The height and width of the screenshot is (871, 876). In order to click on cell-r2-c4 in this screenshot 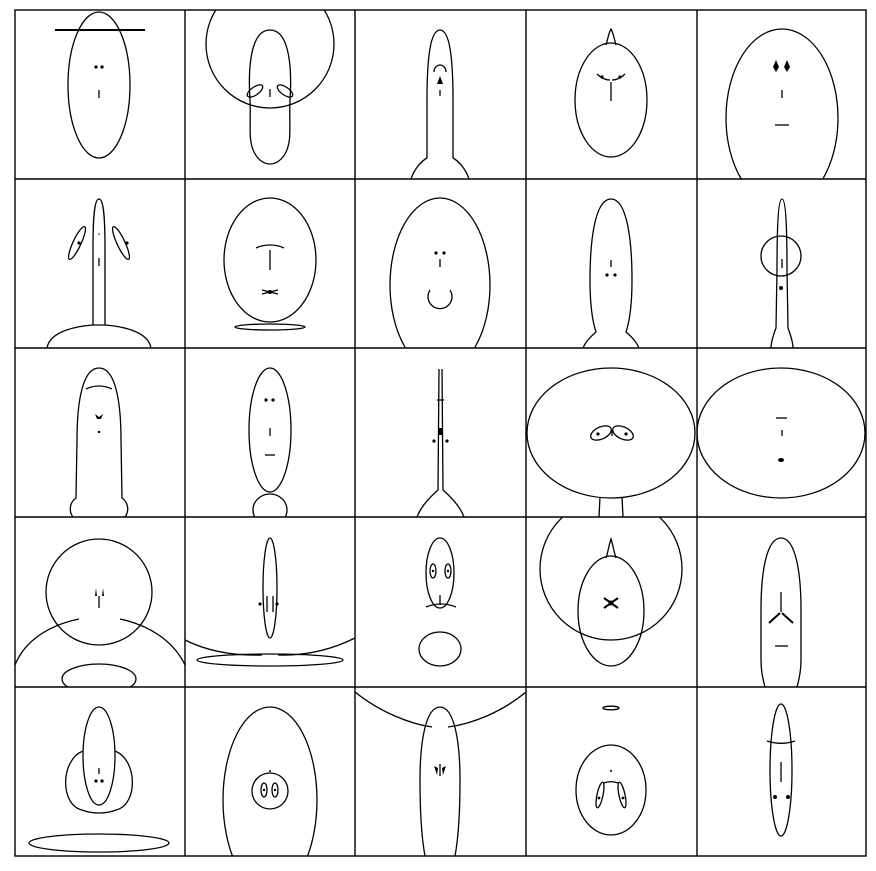, I will do `click(611, 273)`.